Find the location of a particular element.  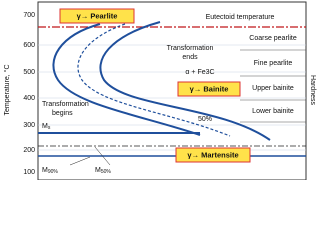

begins-label: begins is located at coordinates (62, 113).